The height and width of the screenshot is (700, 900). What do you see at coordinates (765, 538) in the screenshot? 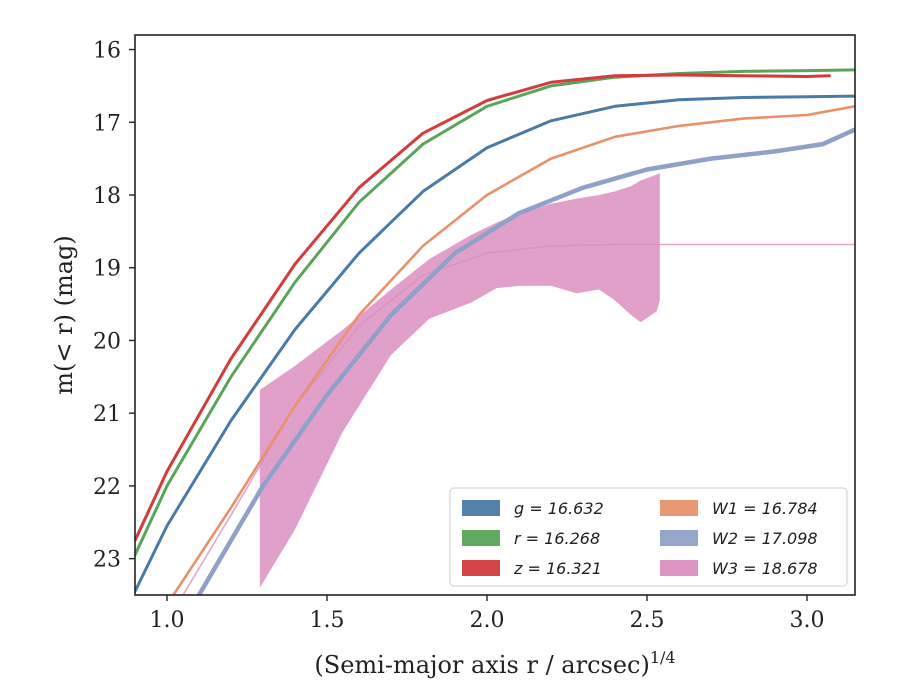
I see `legend-label: W2 = 17.098` at bounding box center [765, 538].